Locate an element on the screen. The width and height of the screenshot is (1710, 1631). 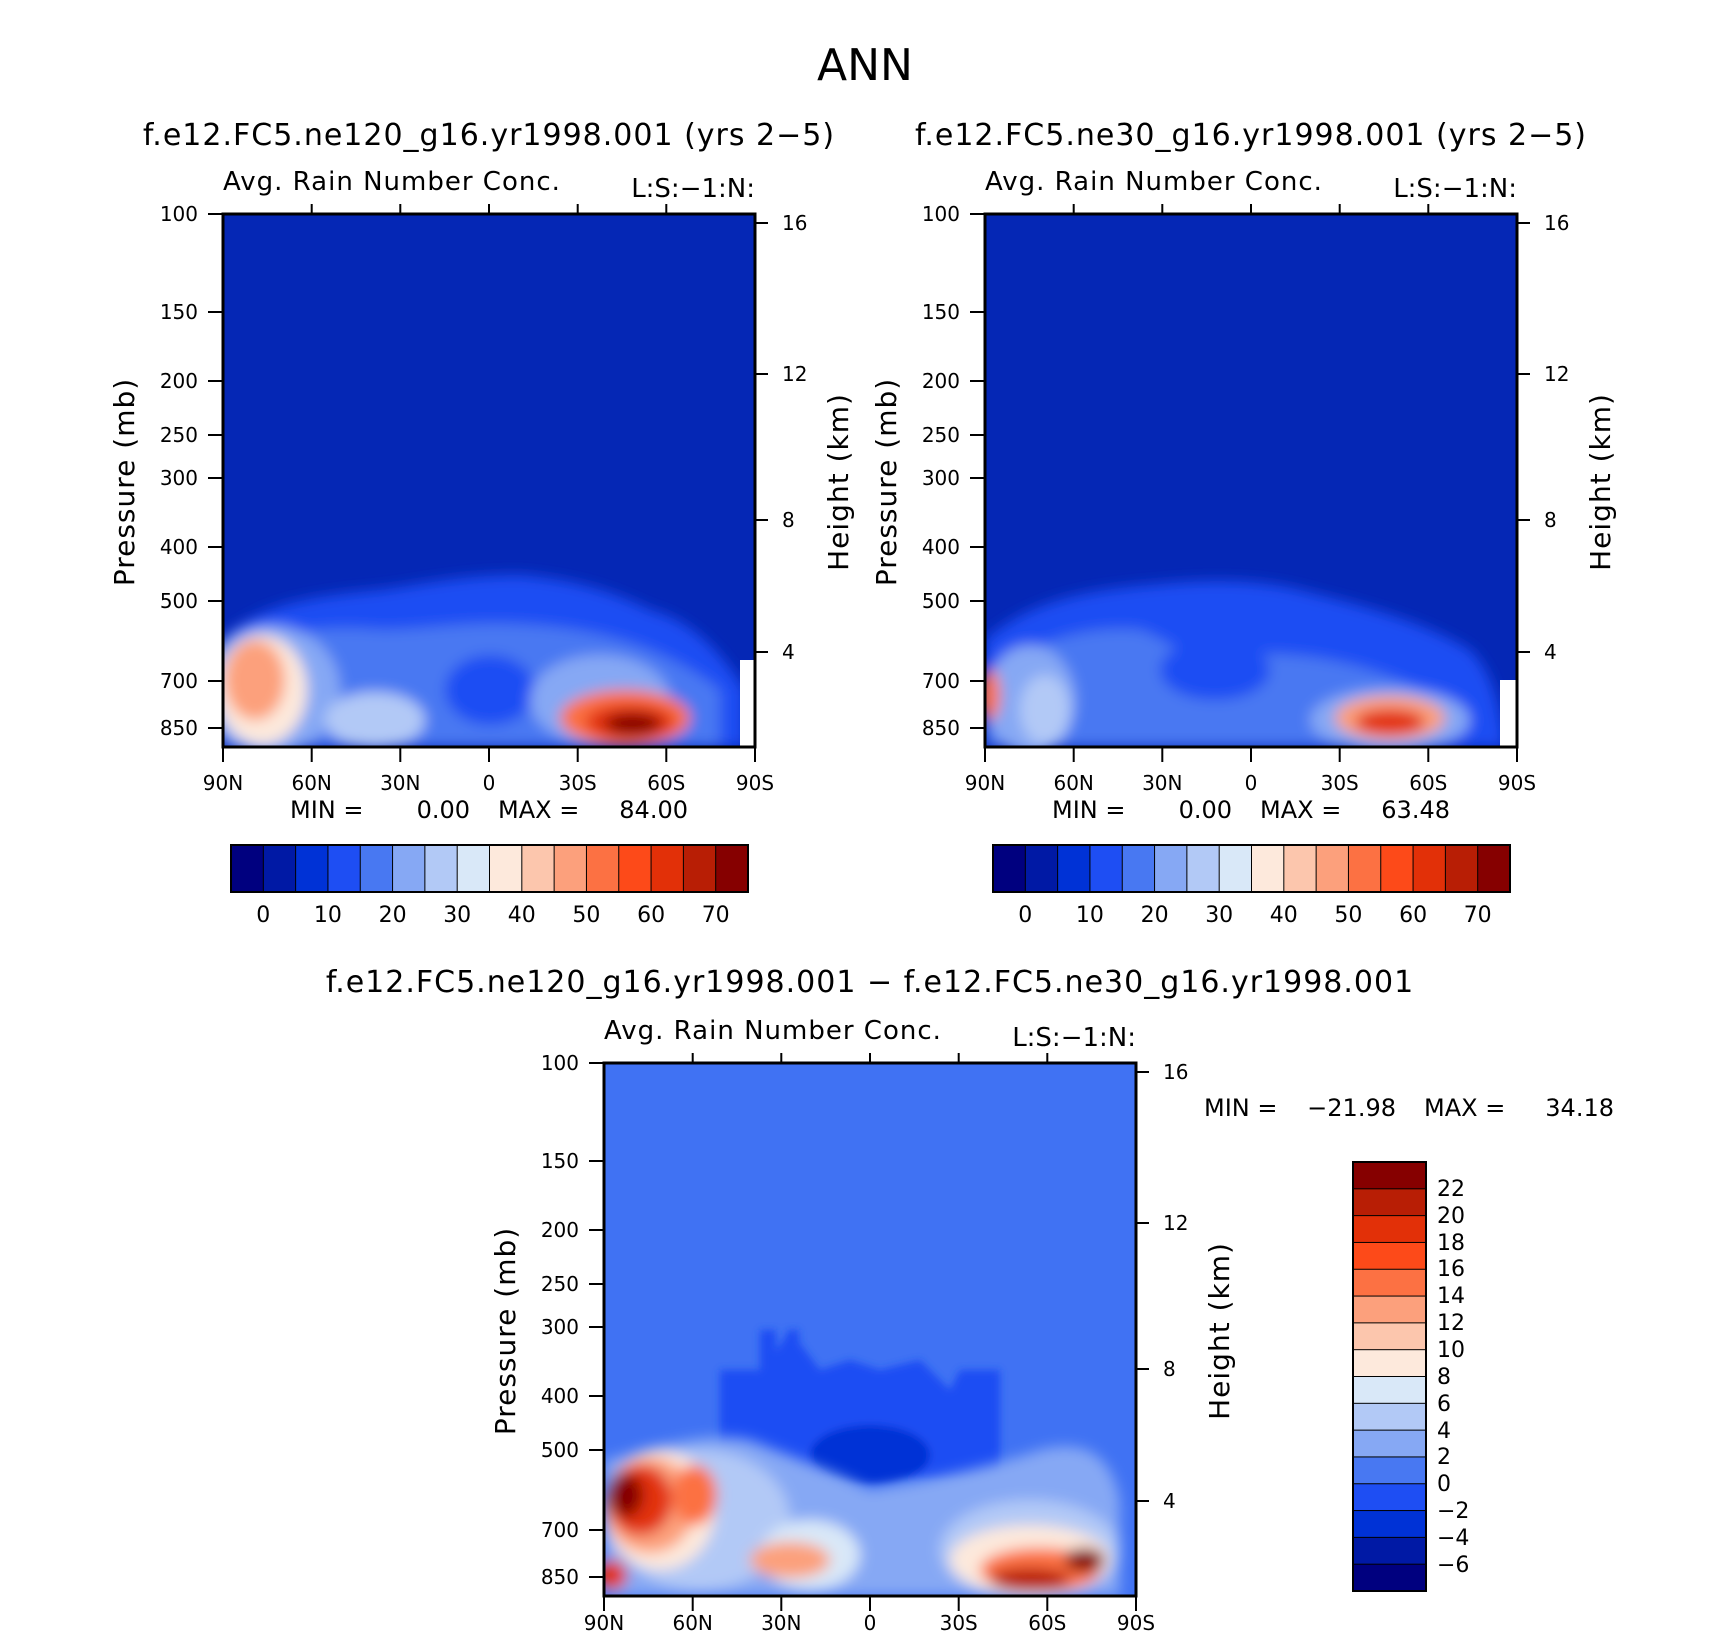
colorbar-label: 14 is located at coordinates (1451, 1296).